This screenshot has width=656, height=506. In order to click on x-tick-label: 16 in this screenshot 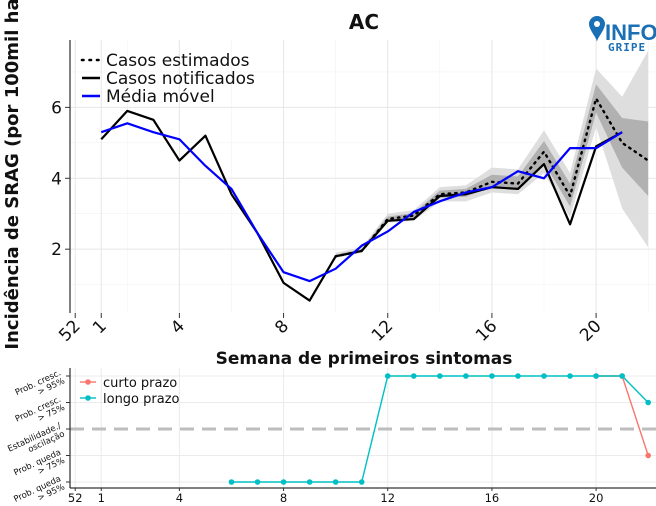, I will do `click(486, 330)`.